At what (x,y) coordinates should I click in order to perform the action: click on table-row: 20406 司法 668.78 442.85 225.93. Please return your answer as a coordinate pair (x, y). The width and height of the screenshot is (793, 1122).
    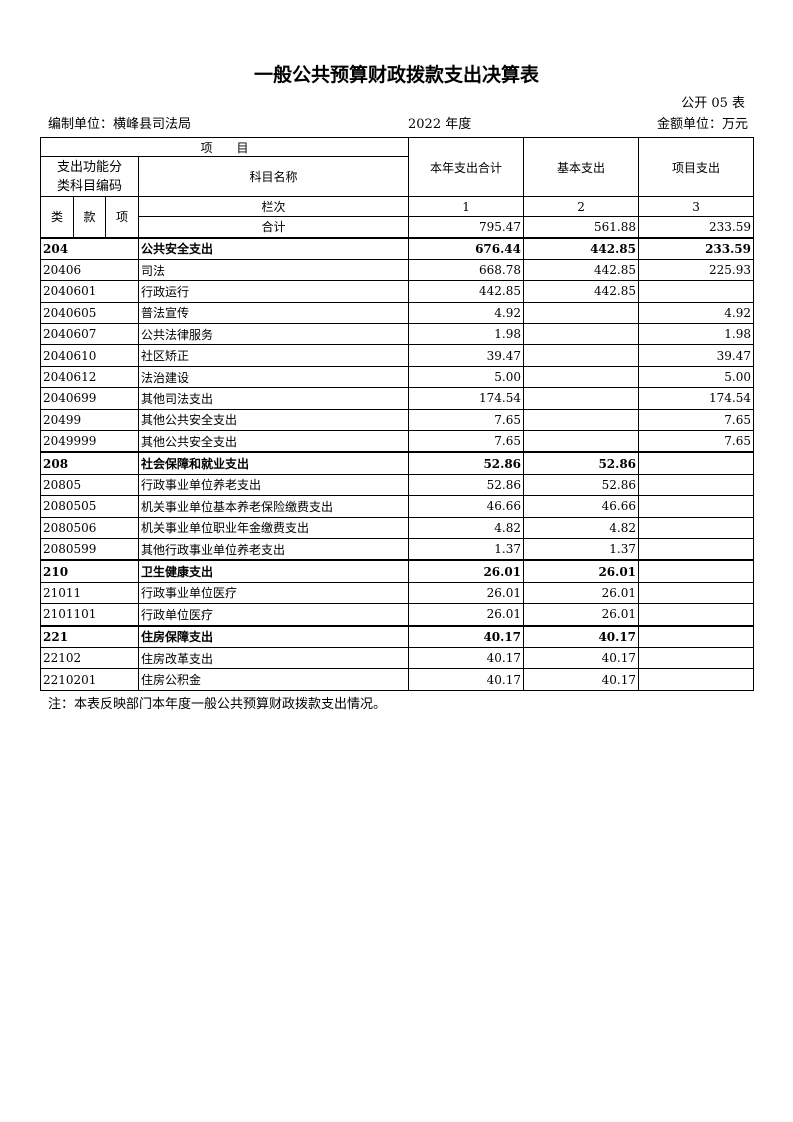
    Looking at the image, I should click on (397, 270).